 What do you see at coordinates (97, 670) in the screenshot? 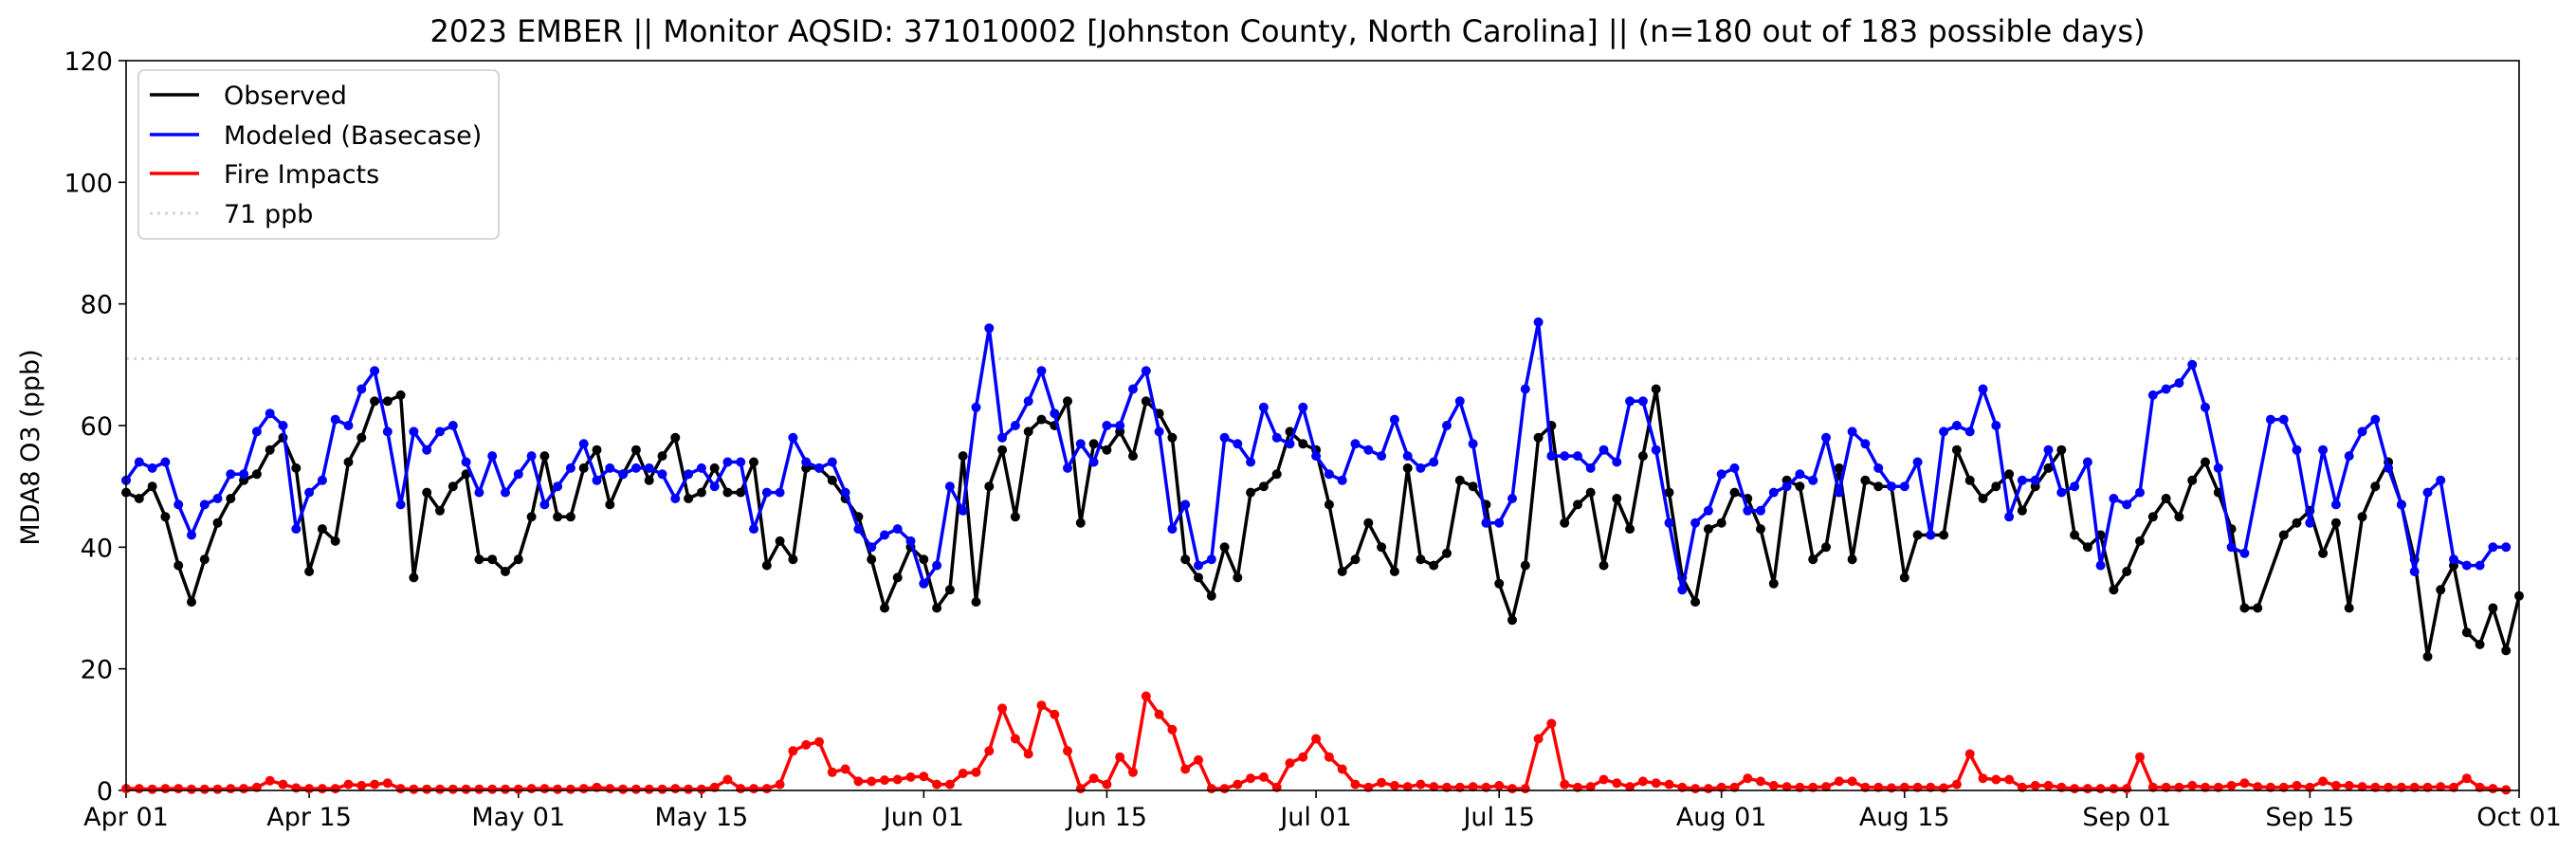
I see `y-tick-label: 20` at bounding box center [97, 670].